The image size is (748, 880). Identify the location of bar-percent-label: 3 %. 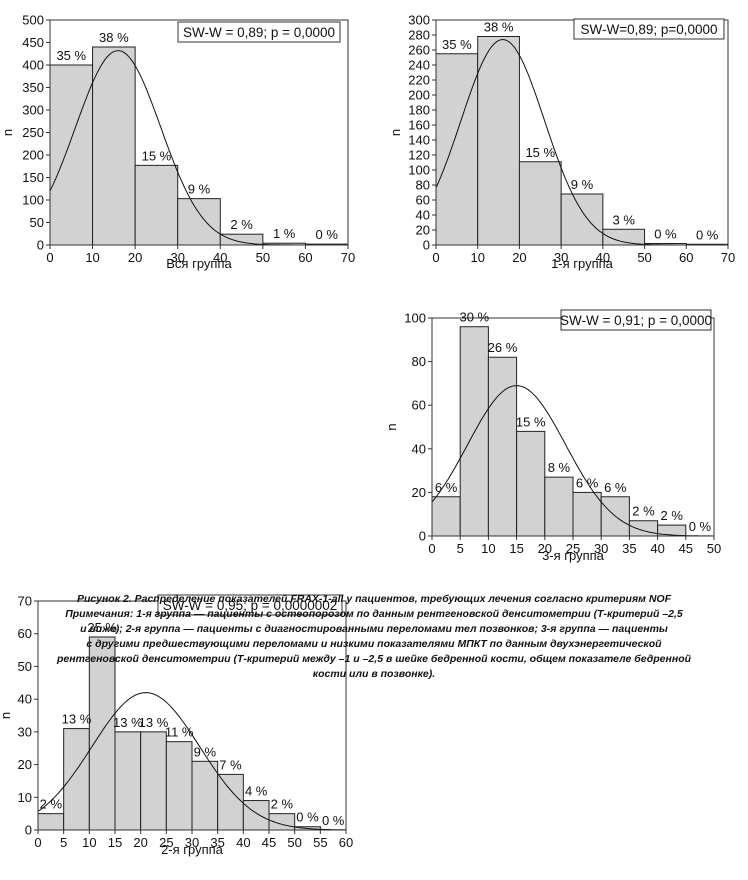
(624, 219).